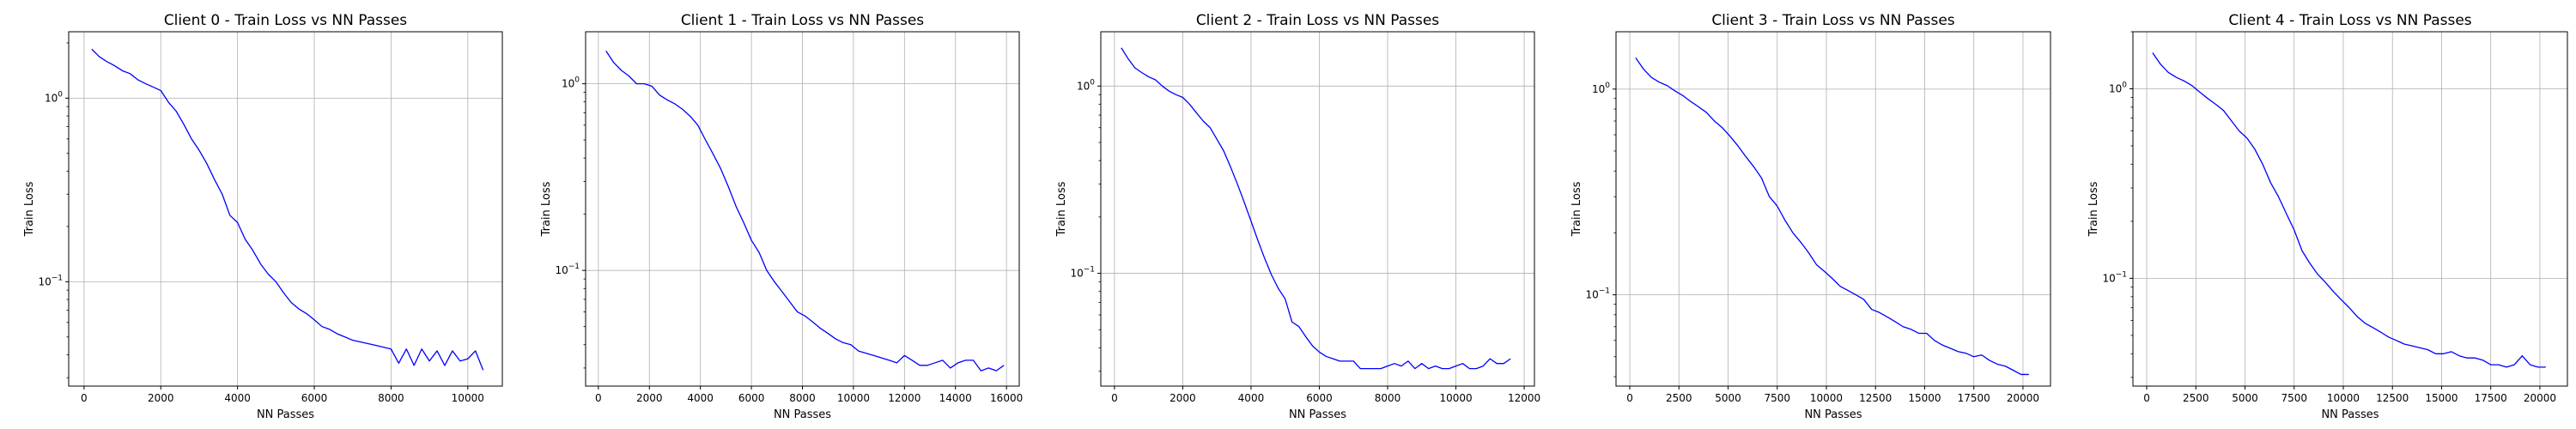  What do you see at coordinates (285, 21) in the screenshot?
I see `chart-title: Client 0 - Train Loss vs NN Passes` at bounding box center [285, 21].